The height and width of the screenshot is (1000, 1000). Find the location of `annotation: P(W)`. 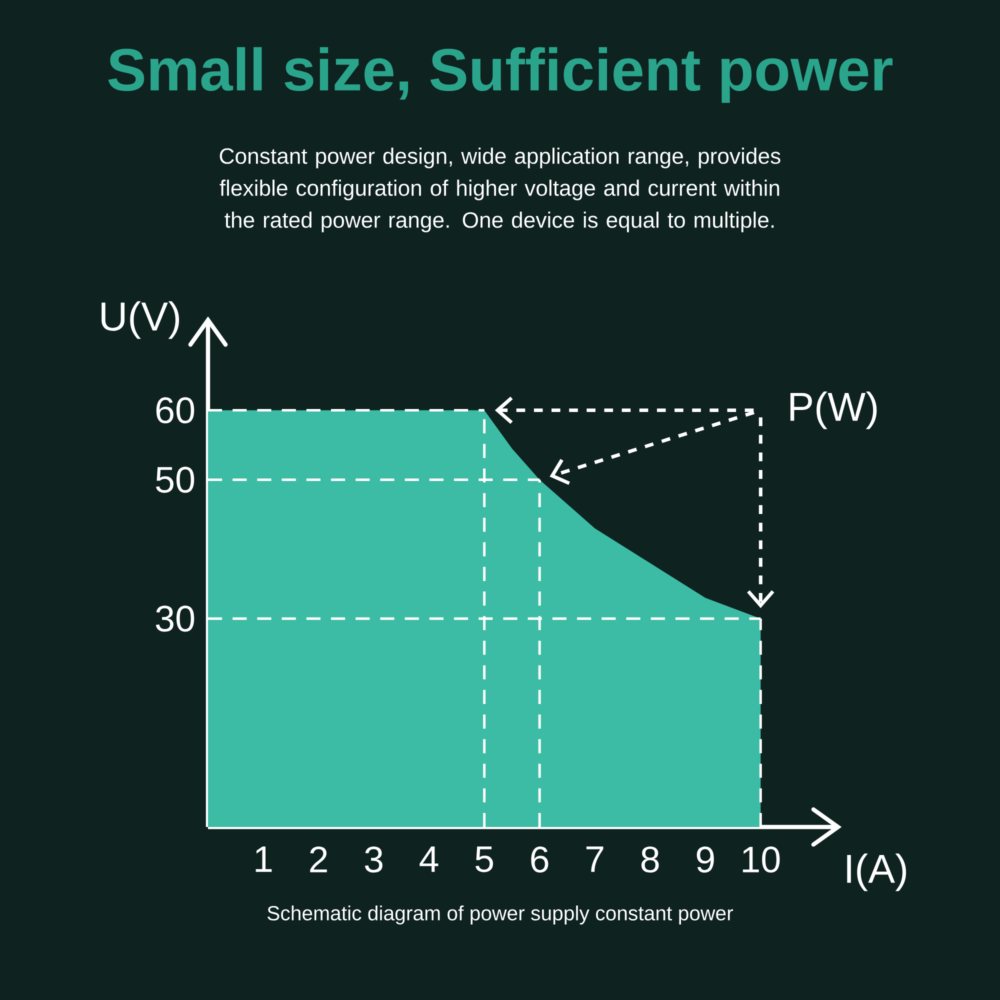

annotation: P(W) is located at coordinates (833, 410).